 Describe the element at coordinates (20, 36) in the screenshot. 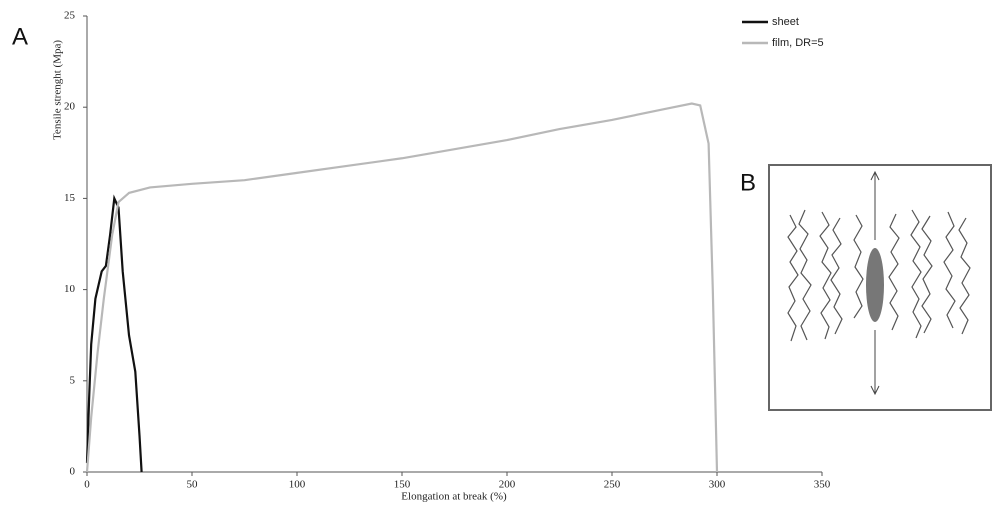

I see `panel-label: A` at that location.